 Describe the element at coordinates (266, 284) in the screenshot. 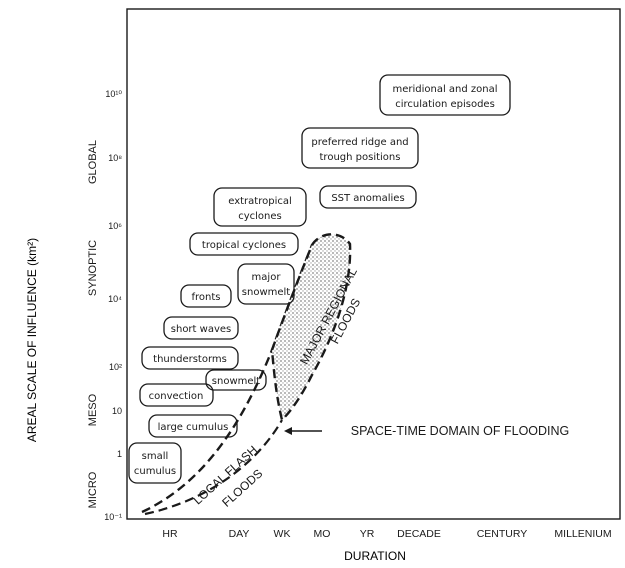

I see `box-major-snowmelt` at that location.